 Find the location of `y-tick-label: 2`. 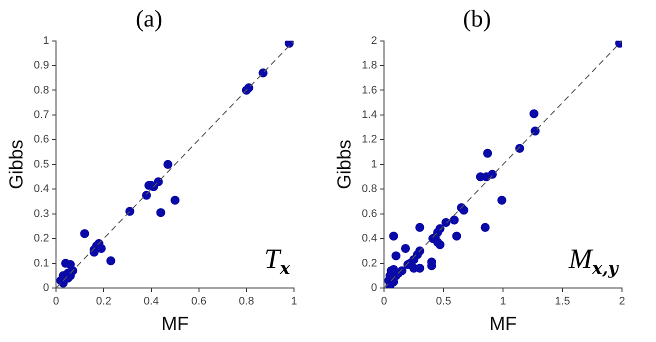

y-tick-label: 2 is located at coordinates (374, 40).